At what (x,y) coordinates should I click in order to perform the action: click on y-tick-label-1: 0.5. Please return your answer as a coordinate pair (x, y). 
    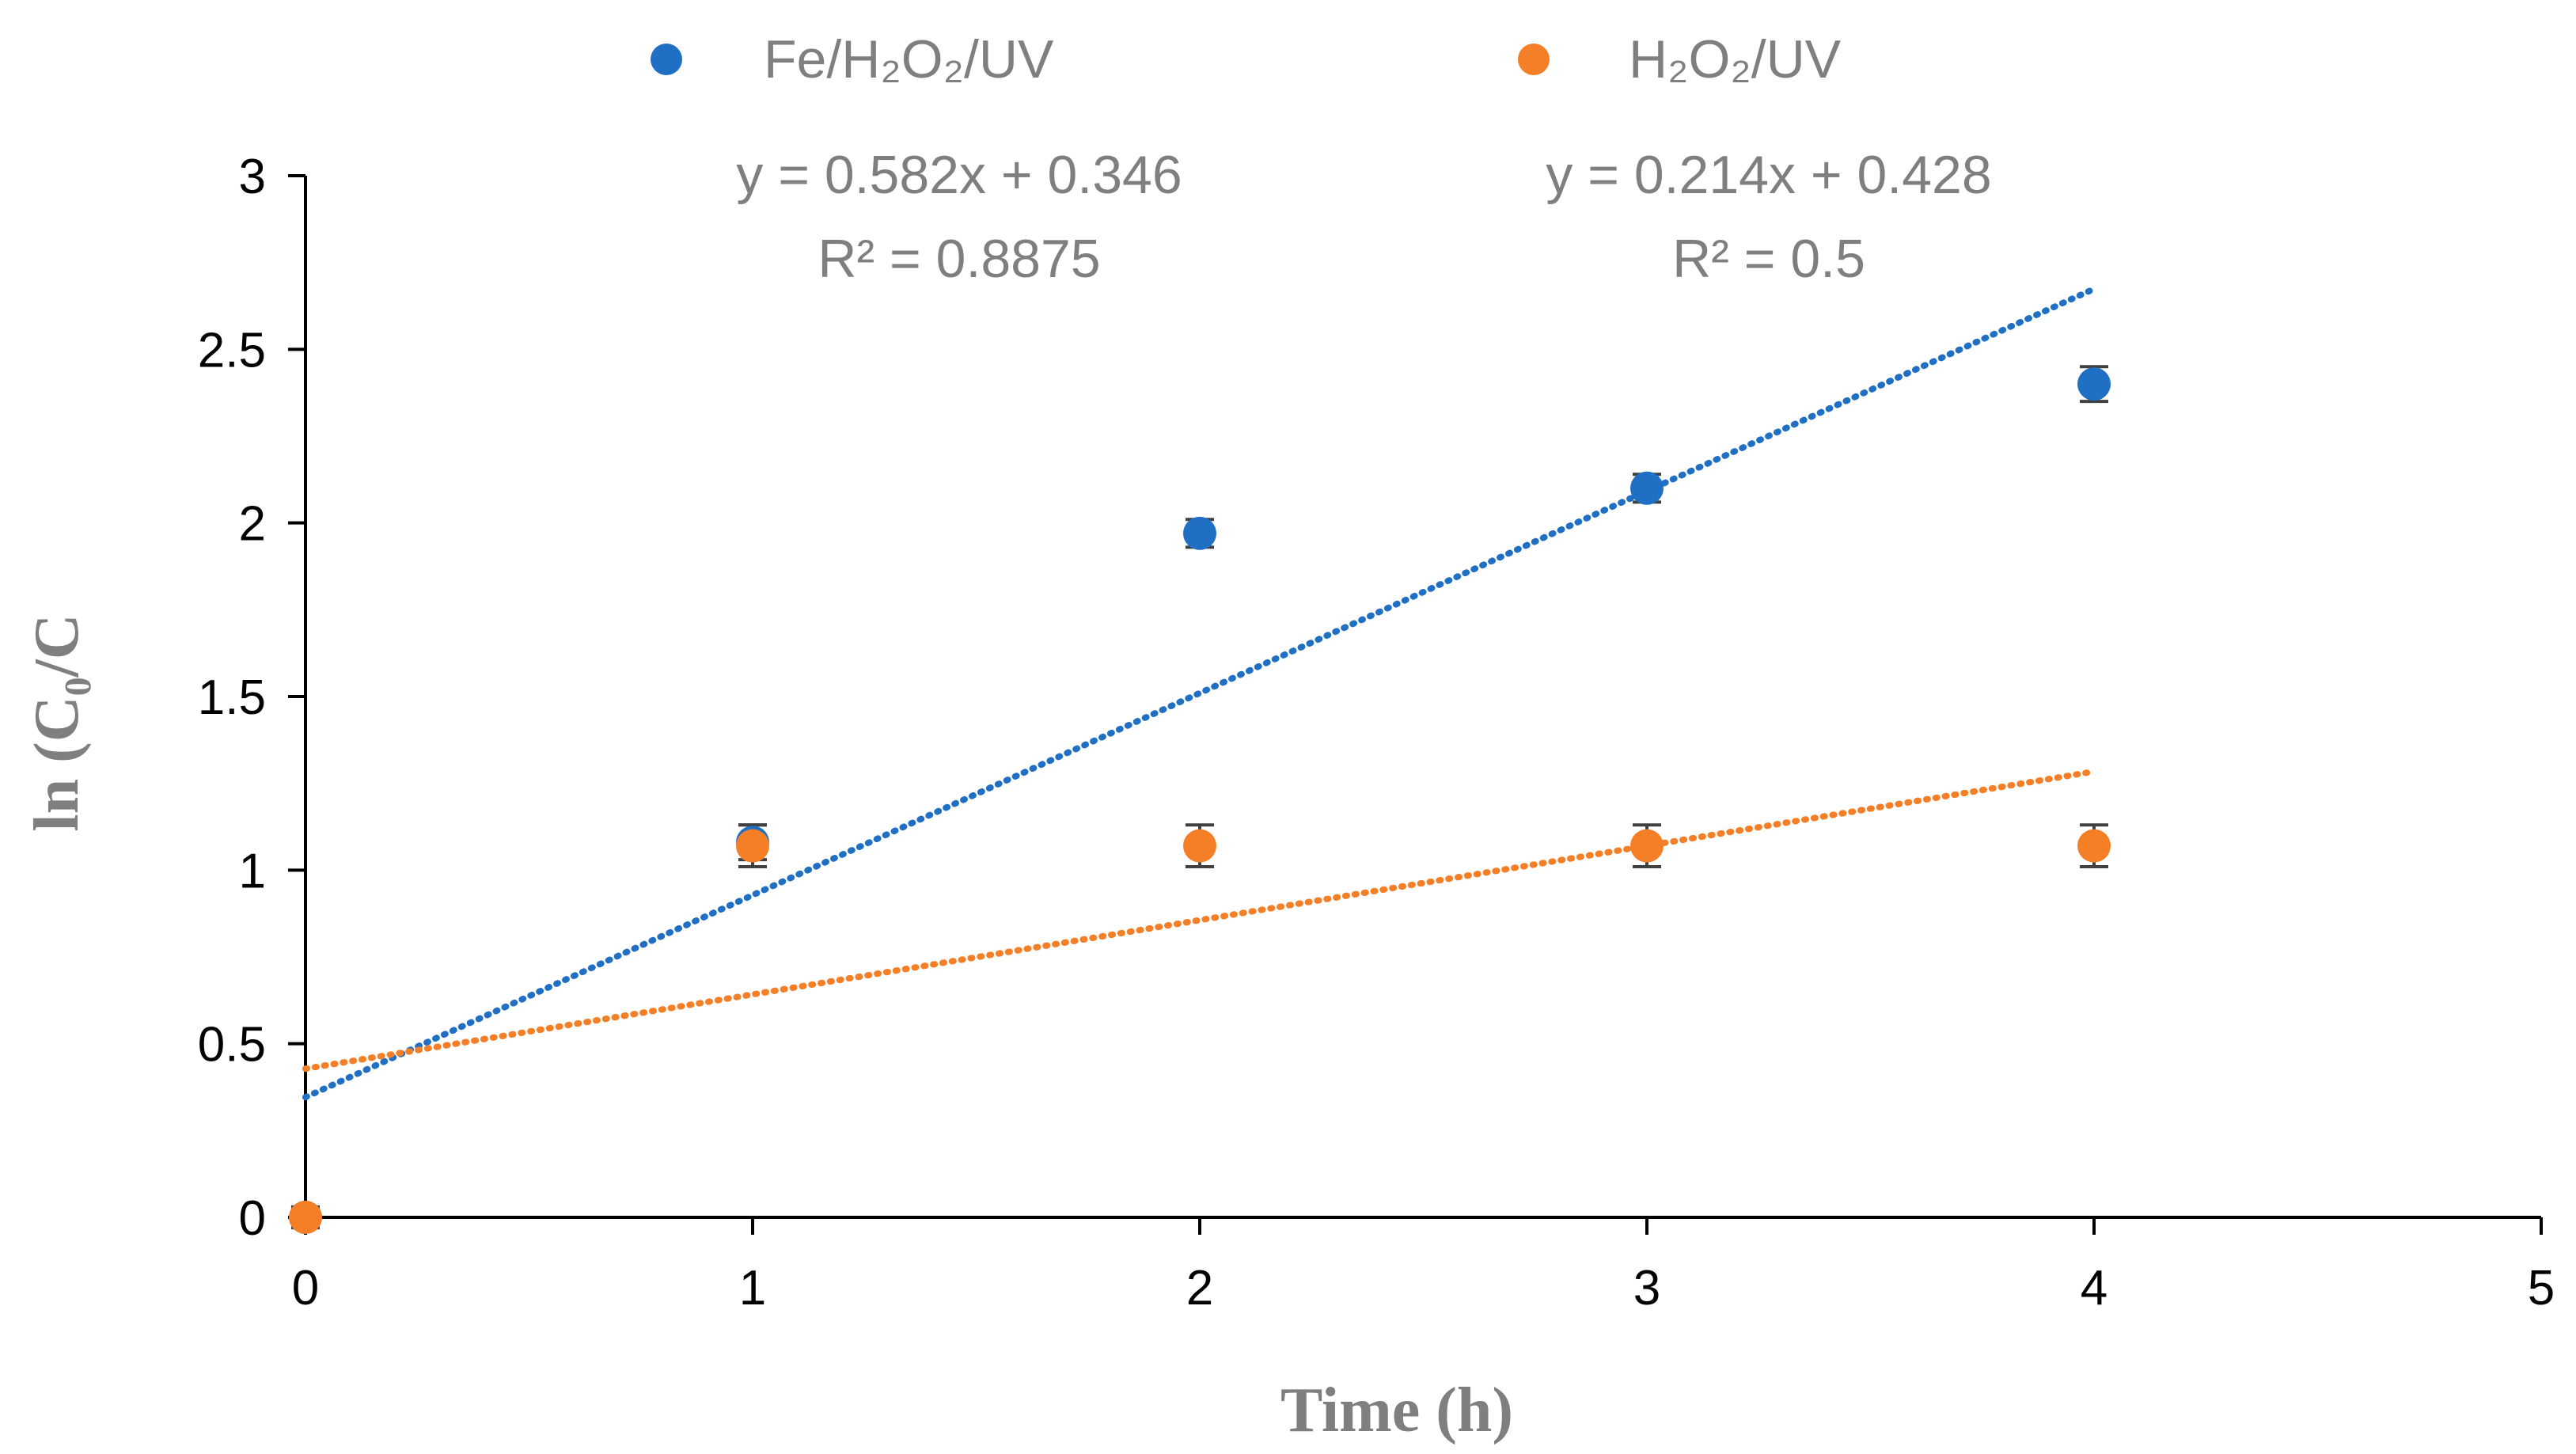
    Looking at the image, I should click on (232, 1045).